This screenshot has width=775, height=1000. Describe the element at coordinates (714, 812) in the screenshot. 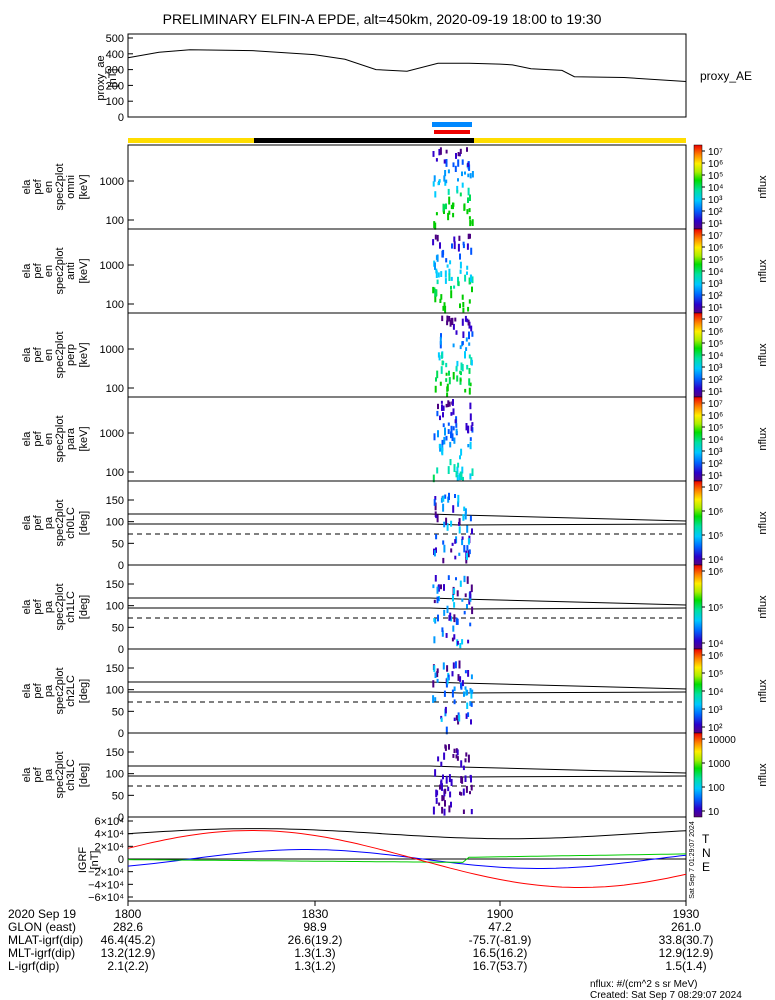

I see `colorbar-tick-label: 10` at that location.